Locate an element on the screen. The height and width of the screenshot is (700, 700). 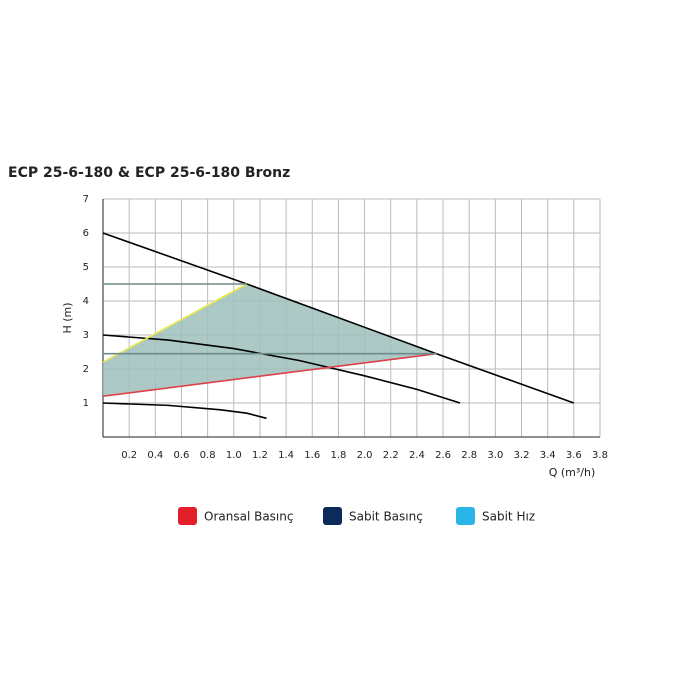
x-tick-label: 0.6 is located at coordinates (182, 455).